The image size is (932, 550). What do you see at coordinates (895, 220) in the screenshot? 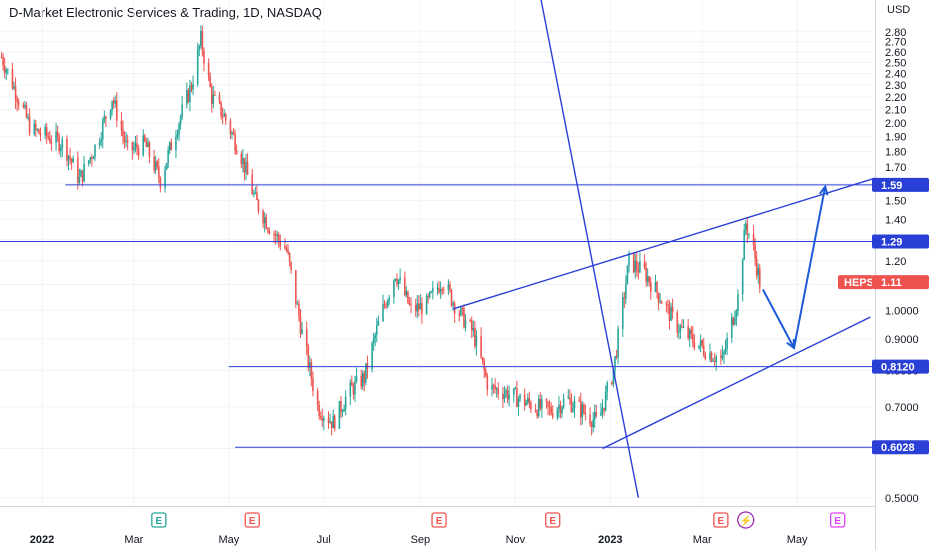
I see `price-tick-label: 1.40` at bounding box center [895, 220].